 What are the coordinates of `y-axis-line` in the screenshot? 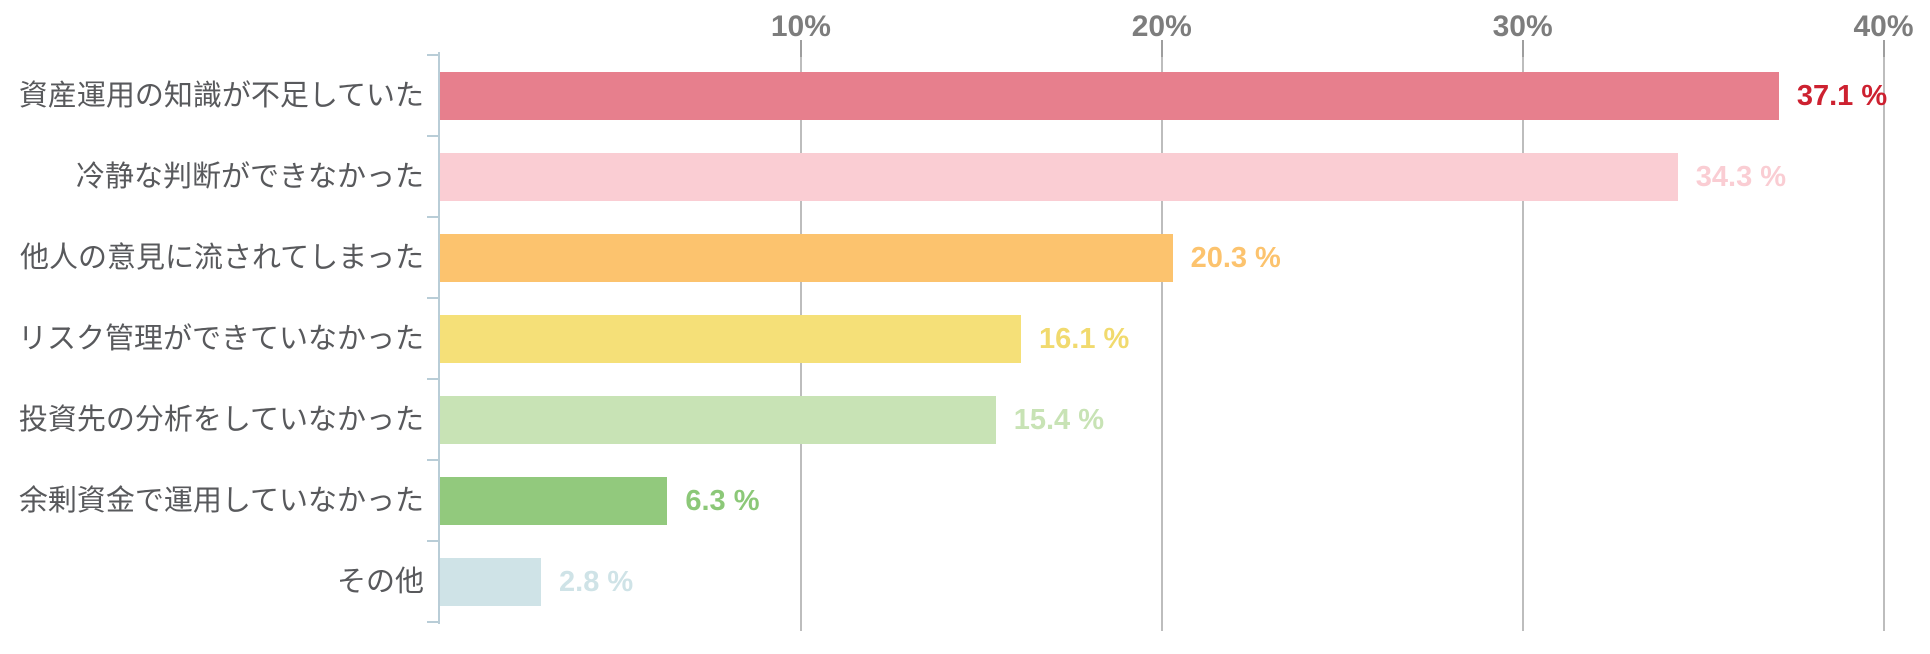 It's located at (439, 338).